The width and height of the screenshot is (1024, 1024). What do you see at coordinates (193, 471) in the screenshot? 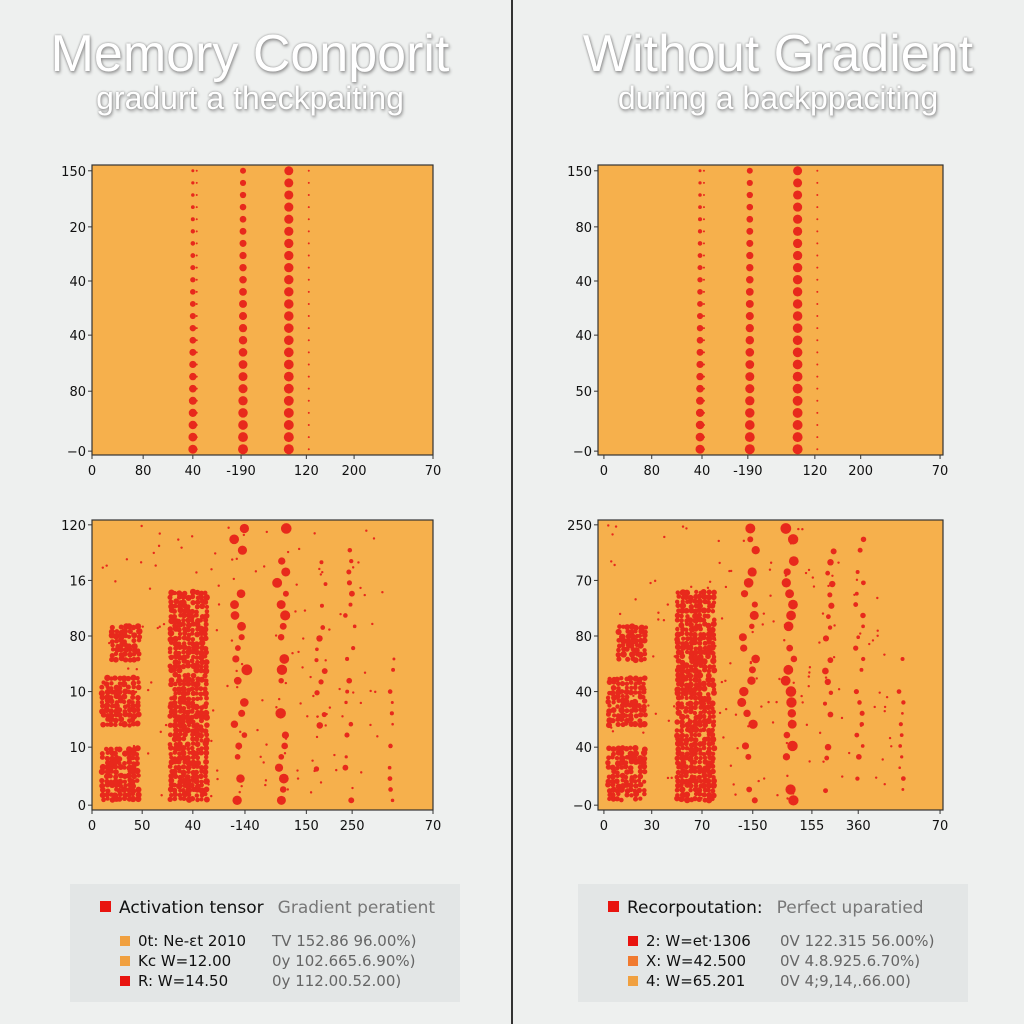
I see `x-tick-label: 40` at bounding box center [193, 471].